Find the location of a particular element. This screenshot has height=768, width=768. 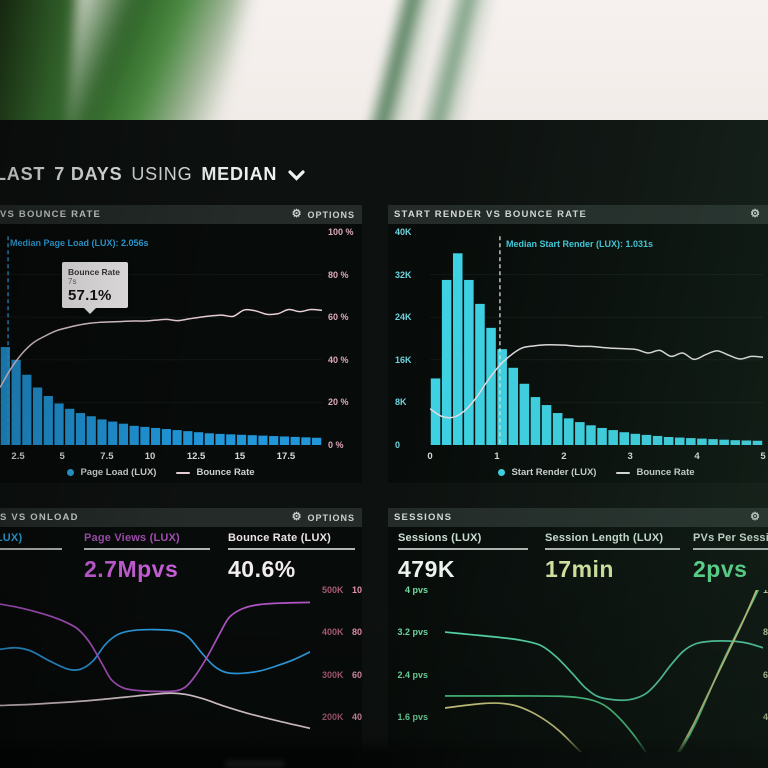

panel-title: S VS ONLOAD is located at coordinates (39, 517).